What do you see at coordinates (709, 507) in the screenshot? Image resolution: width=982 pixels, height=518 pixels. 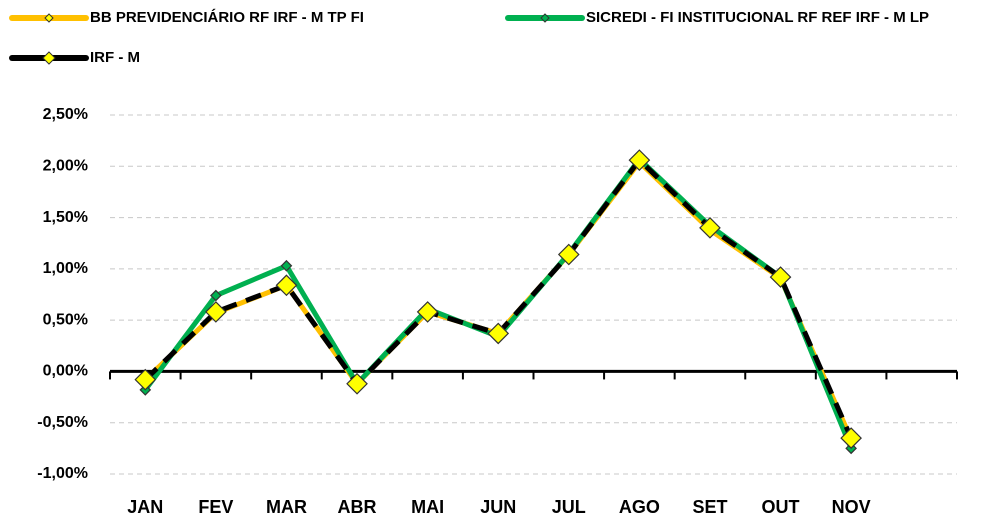 I see `x-tick-label: SET` at bounding box center [709, 507].